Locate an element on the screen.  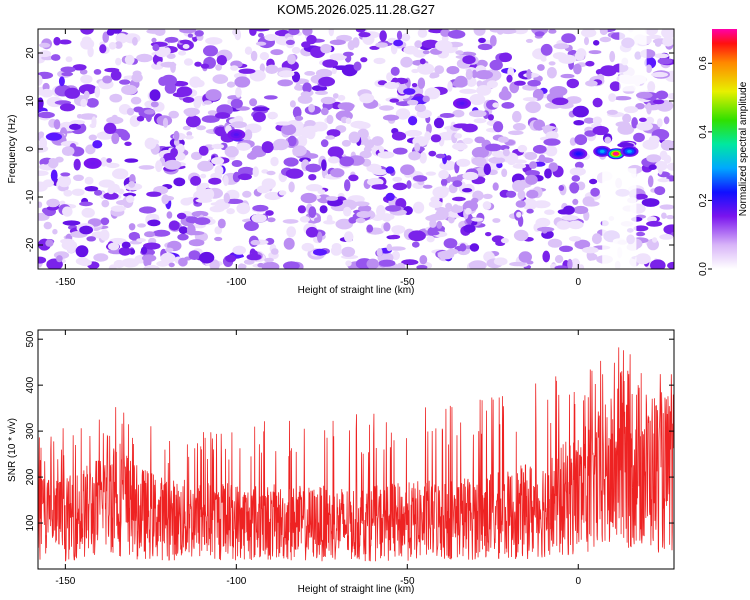
y-tick-label: 300 is located at coordinates (30, 430).